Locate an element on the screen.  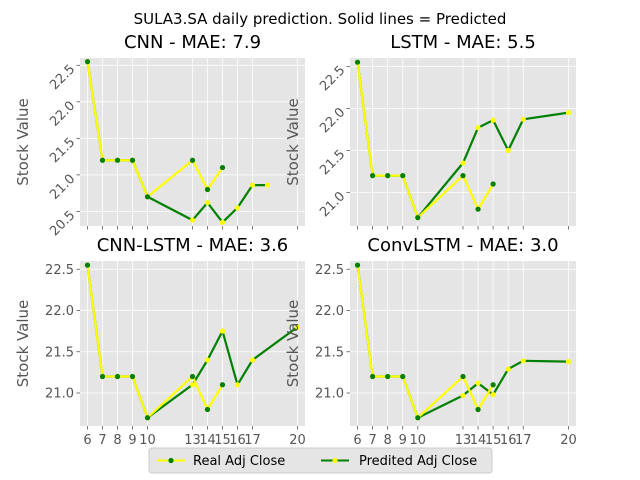
legend-pred-label: Predited Adj Close is located at coordinates (418, 461).